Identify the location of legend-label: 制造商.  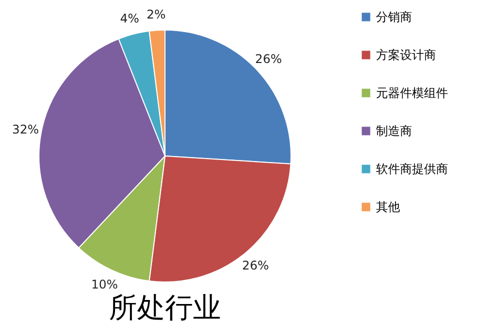
(394, 131).